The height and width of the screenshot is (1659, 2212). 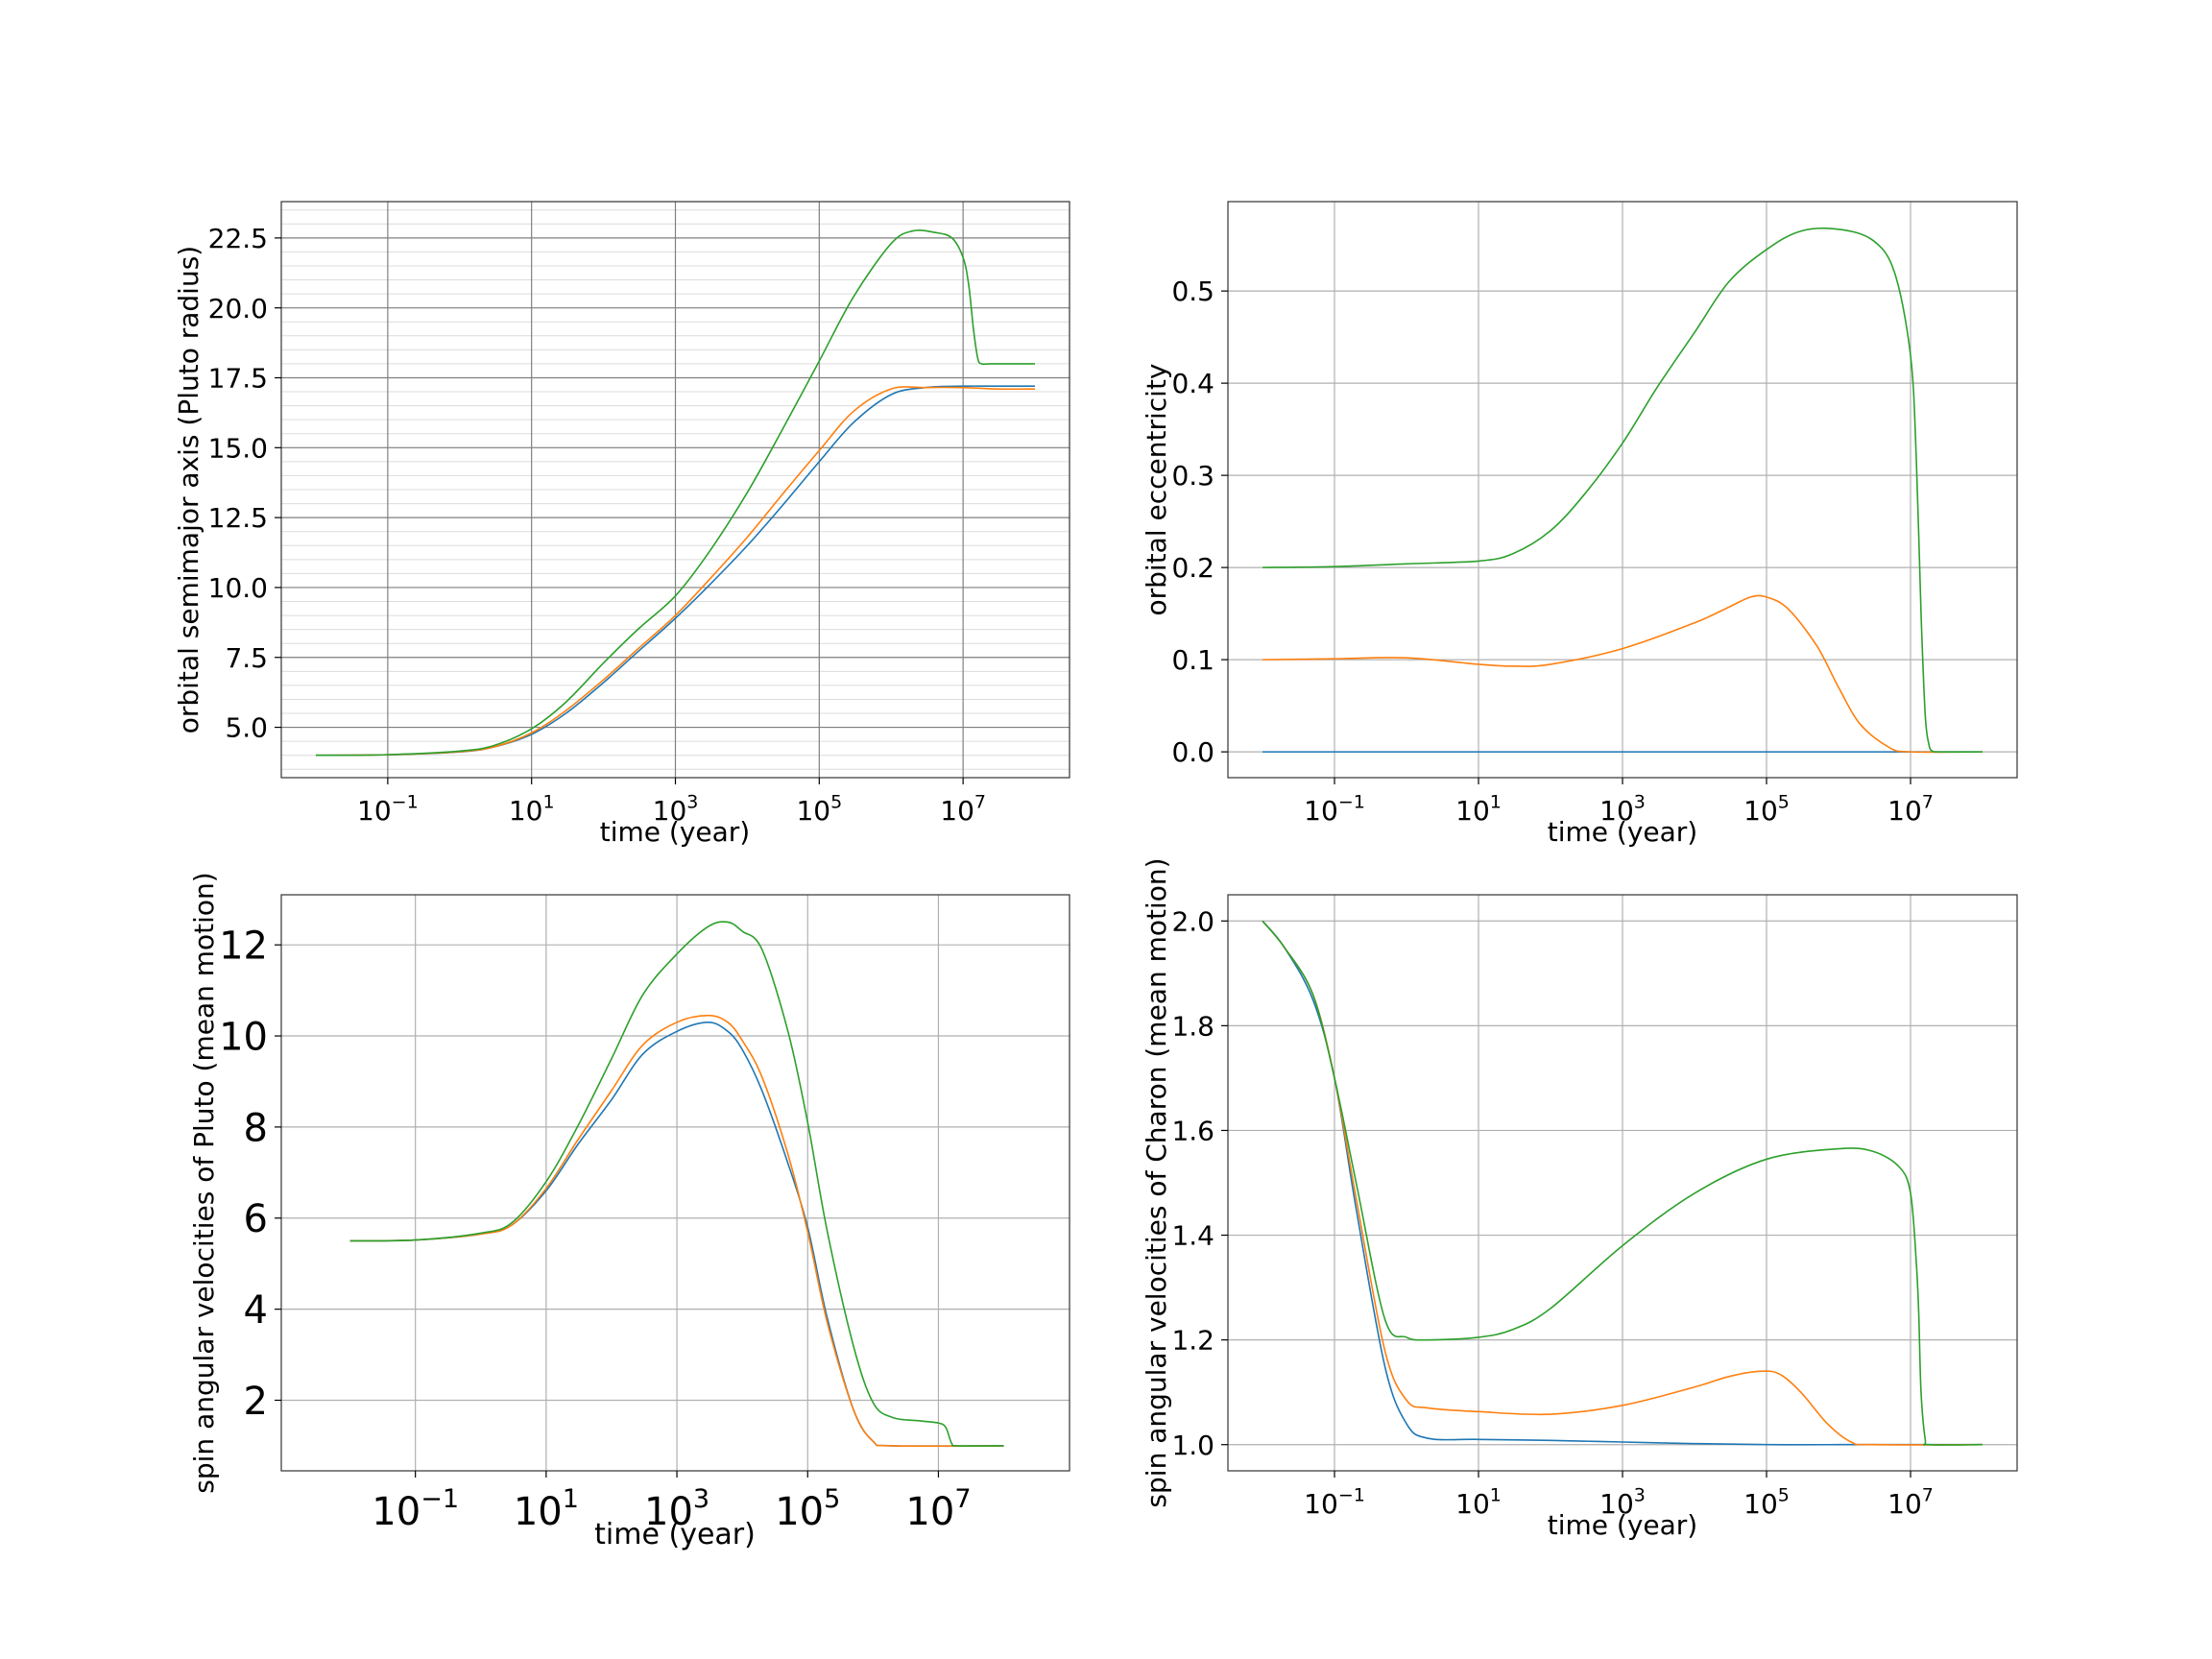 What do you see at coordinates (246, 728) in the screenshot?
I see `y-tick-label: 5.0` at bounding box center [246, 728].